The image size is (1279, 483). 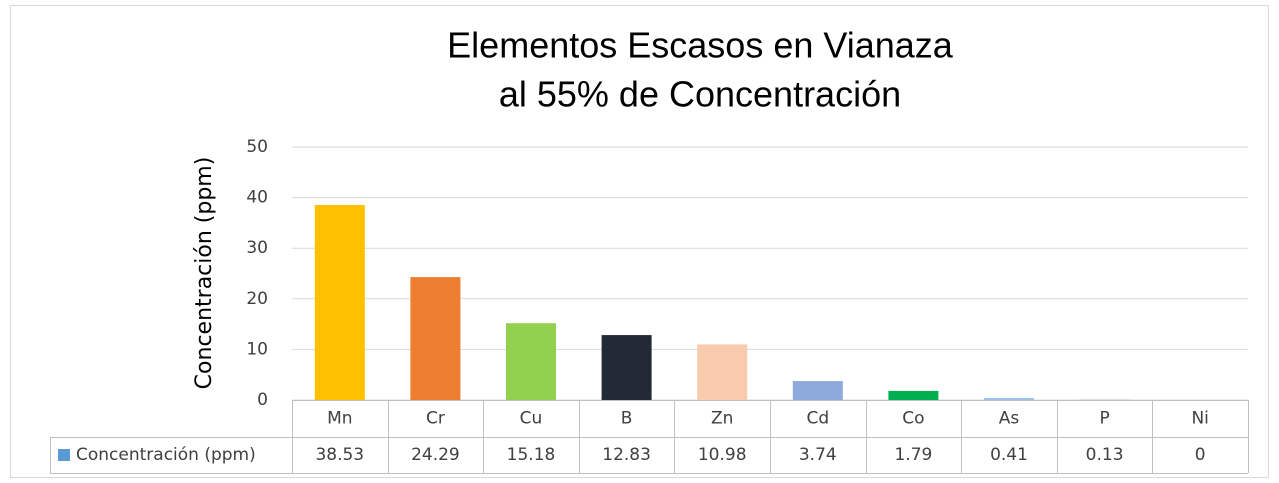 I want to click on x-tick-label: B, so click(x=627, y=419).